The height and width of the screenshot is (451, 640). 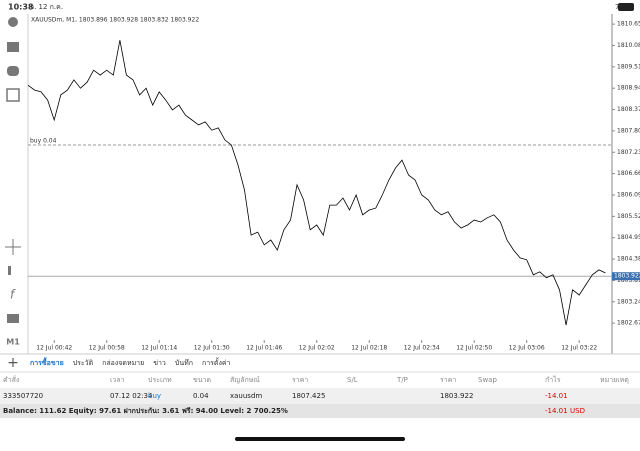 I want to click on bid-label: 1803.922, so click(x=627, y=276).